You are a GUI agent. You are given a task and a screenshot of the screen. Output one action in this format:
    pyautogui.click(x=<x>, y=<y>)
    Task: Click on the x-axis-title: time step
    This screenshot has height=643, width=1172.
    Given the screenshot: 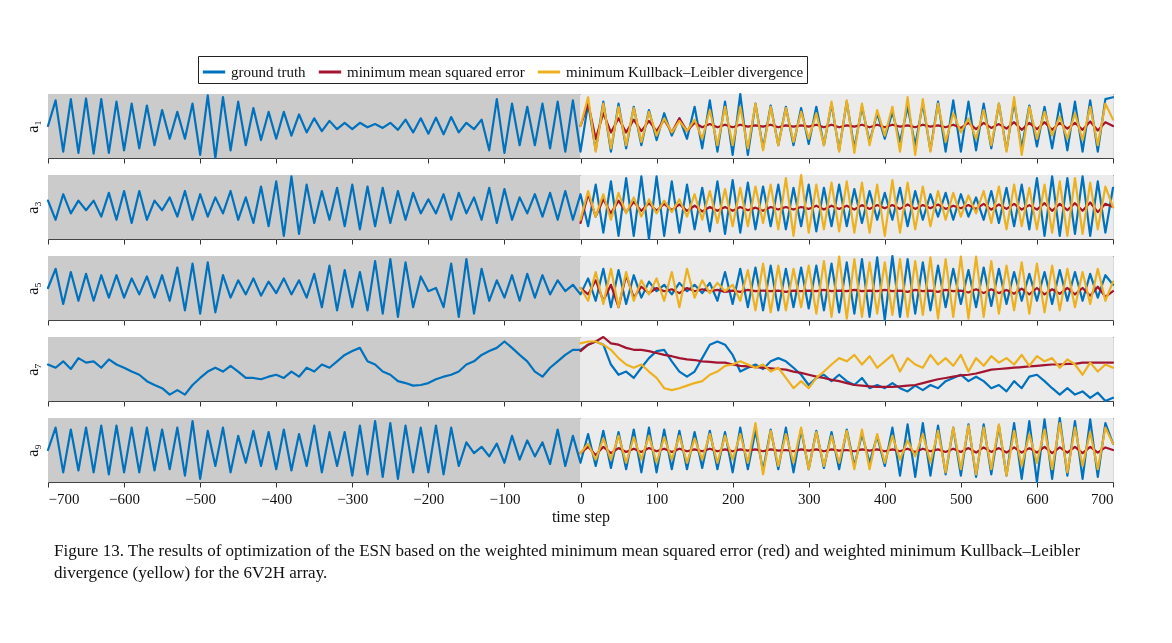 What is the action you would take?
    pyautogui.click(x=581, y=516)
    